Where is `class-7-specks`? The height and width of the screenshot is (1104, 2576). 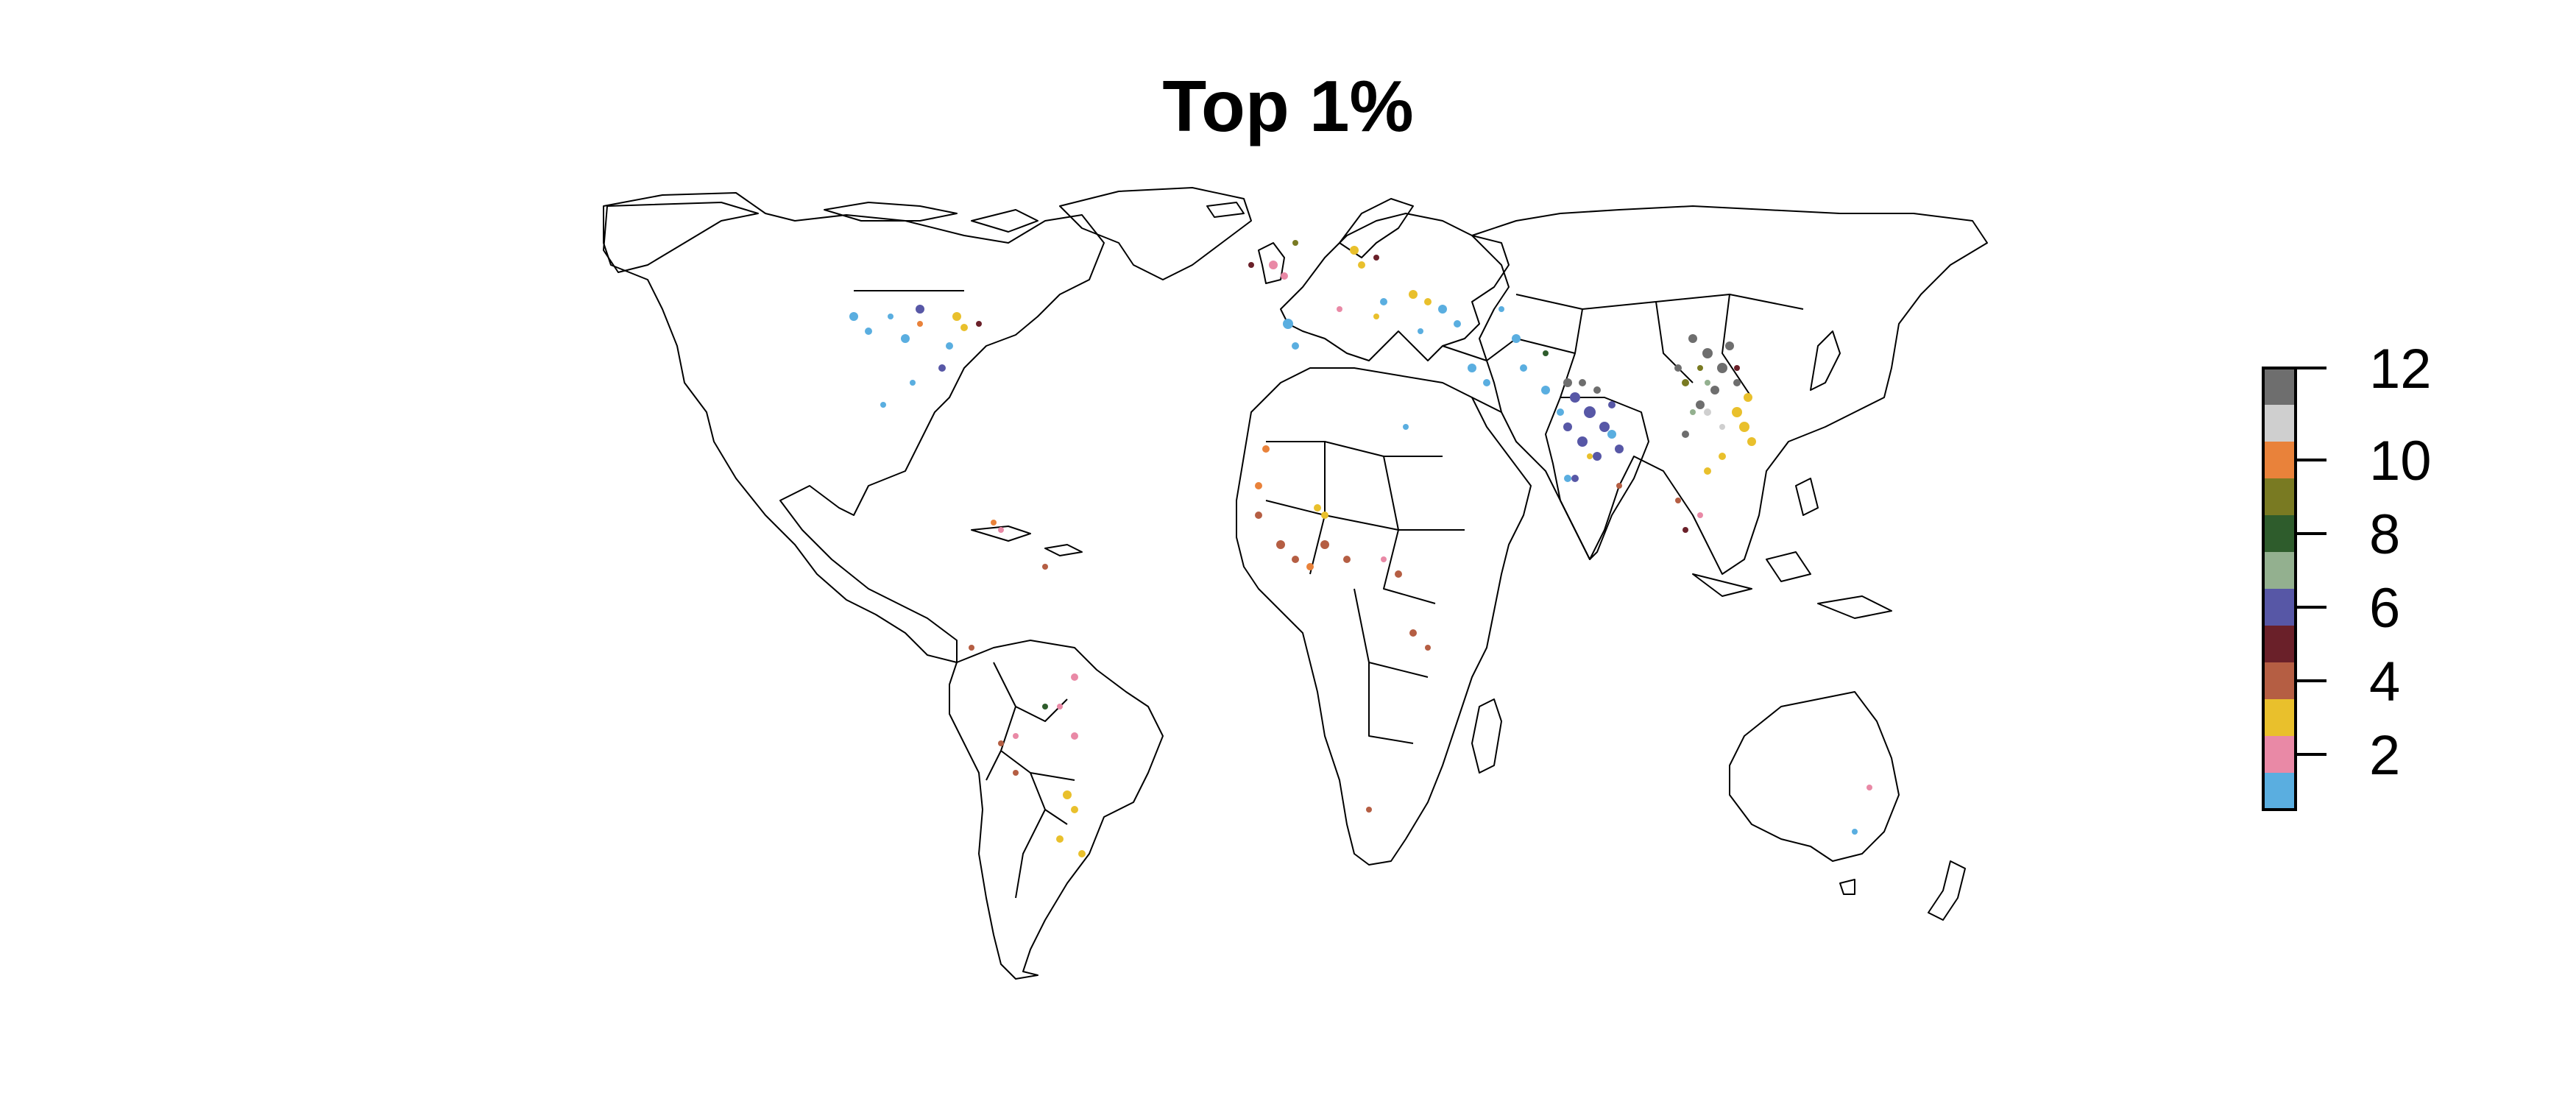 class-7-specks is located at coordinates (1700, 398).